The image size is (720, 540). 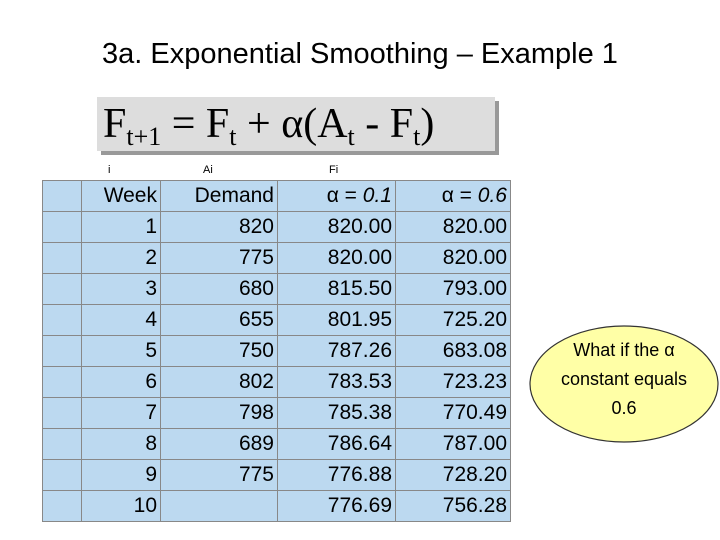 What do you see at coordinates (121, 289) in the screenshot?
I see `cell: 3` at bounding box center [121, 289].